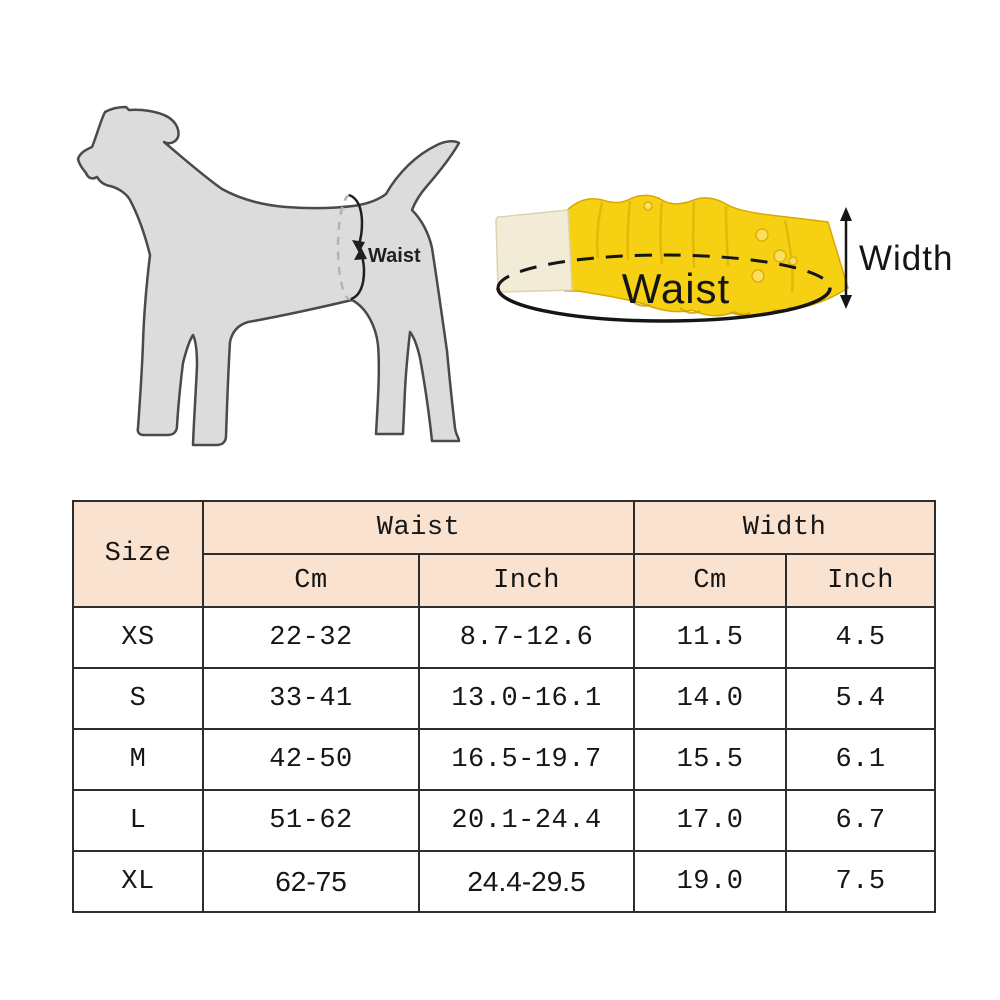 This screenshot has height=1000, width=1000. Describe the element at coordinates (394, 256) in the screenshot. I see `dog-waist-label: Waist` at that location.